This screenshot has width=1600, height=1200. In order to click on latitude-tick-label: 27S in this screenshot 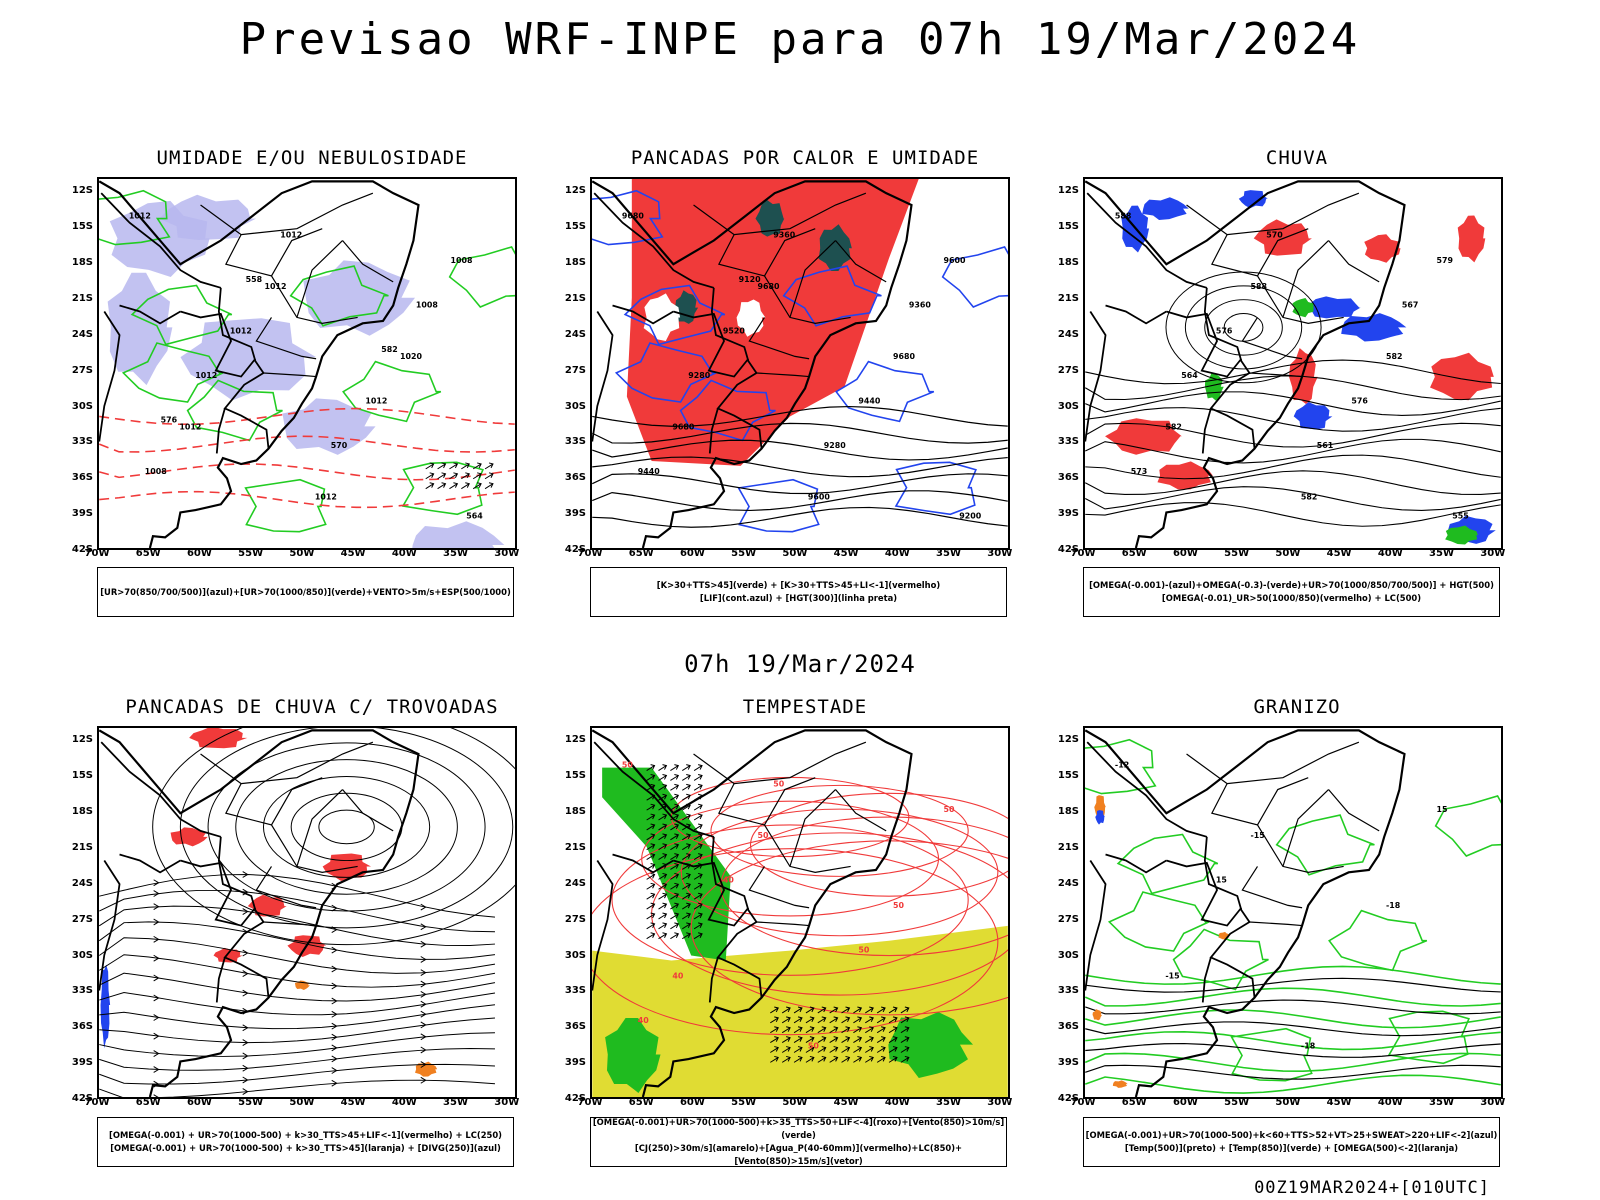, I will do `click(1068, 370)`.